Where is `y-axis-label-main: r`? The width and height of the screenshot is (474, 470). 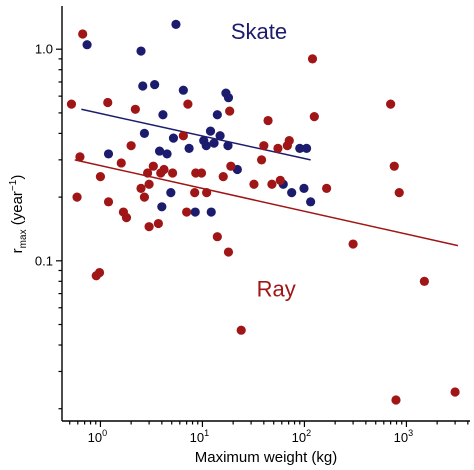 y-axis-label-main: r is located at coordinates (17, 250).